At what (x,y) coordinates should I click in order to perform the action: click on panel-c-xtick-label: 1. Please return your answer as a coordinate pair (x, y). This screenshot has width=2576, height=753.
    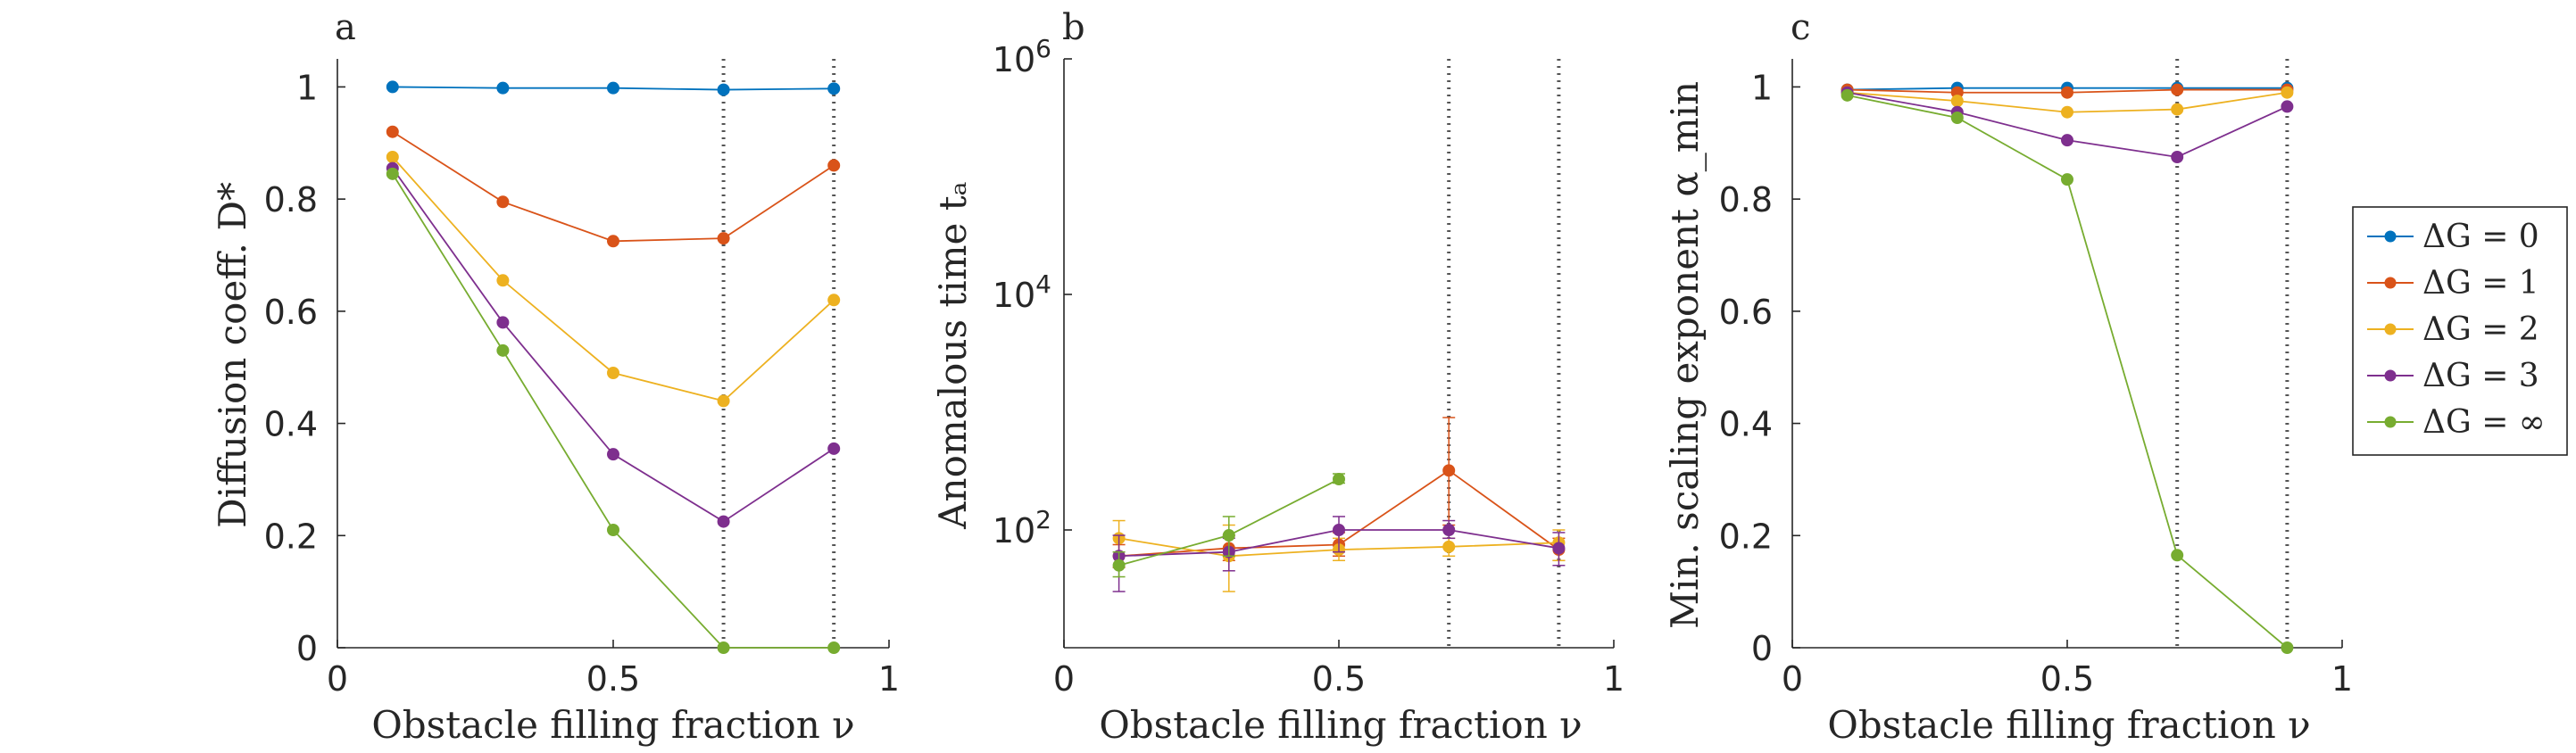
    Looking at the image, I should click on (2342, 679).